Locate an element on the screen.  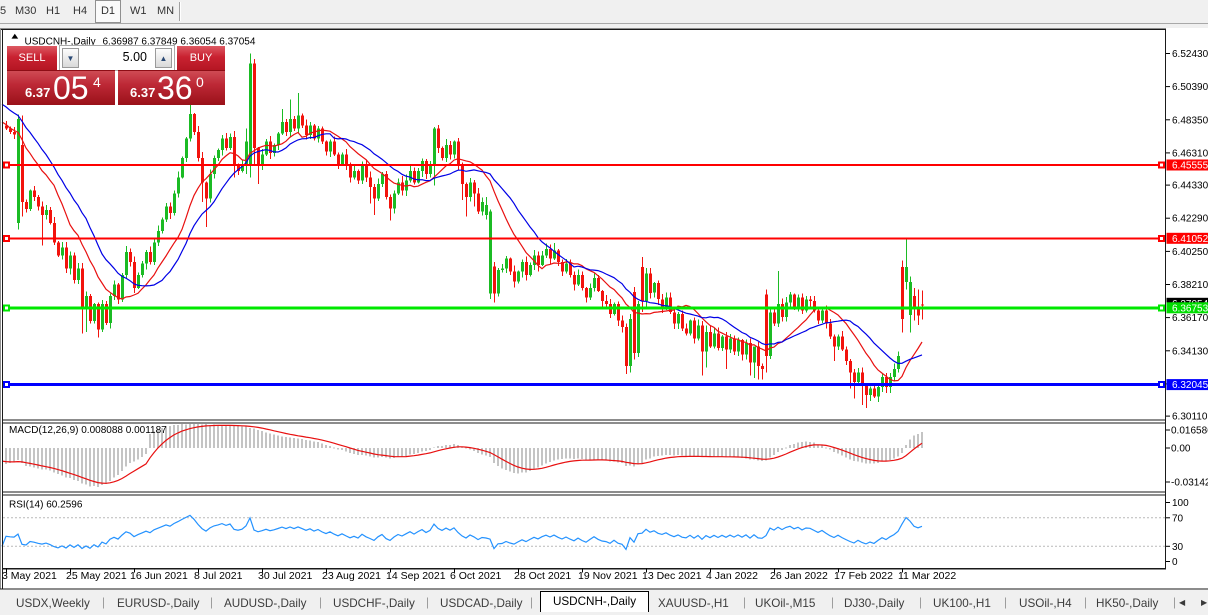
svg-text: 23 Aug 2021 is located at coordinates (351, 576).